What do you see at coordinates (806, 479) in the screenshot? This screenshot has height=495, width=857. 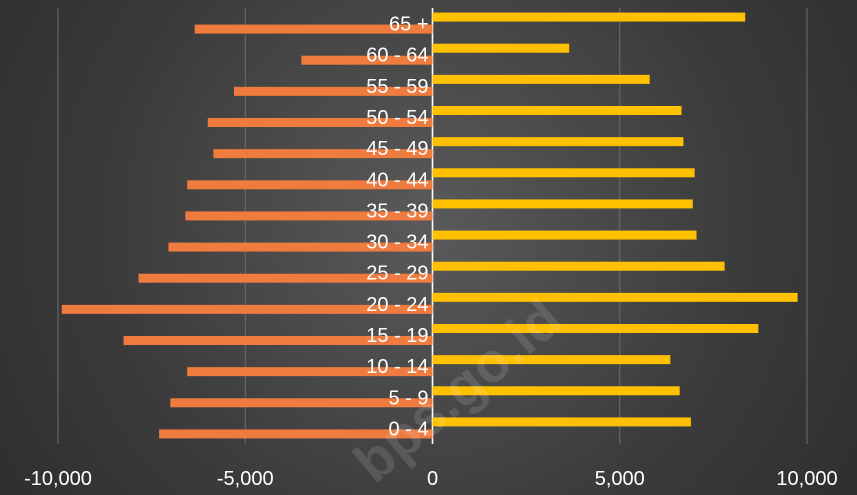 I see `x-tick-label: 10,000` at bounding box center [806, 479].